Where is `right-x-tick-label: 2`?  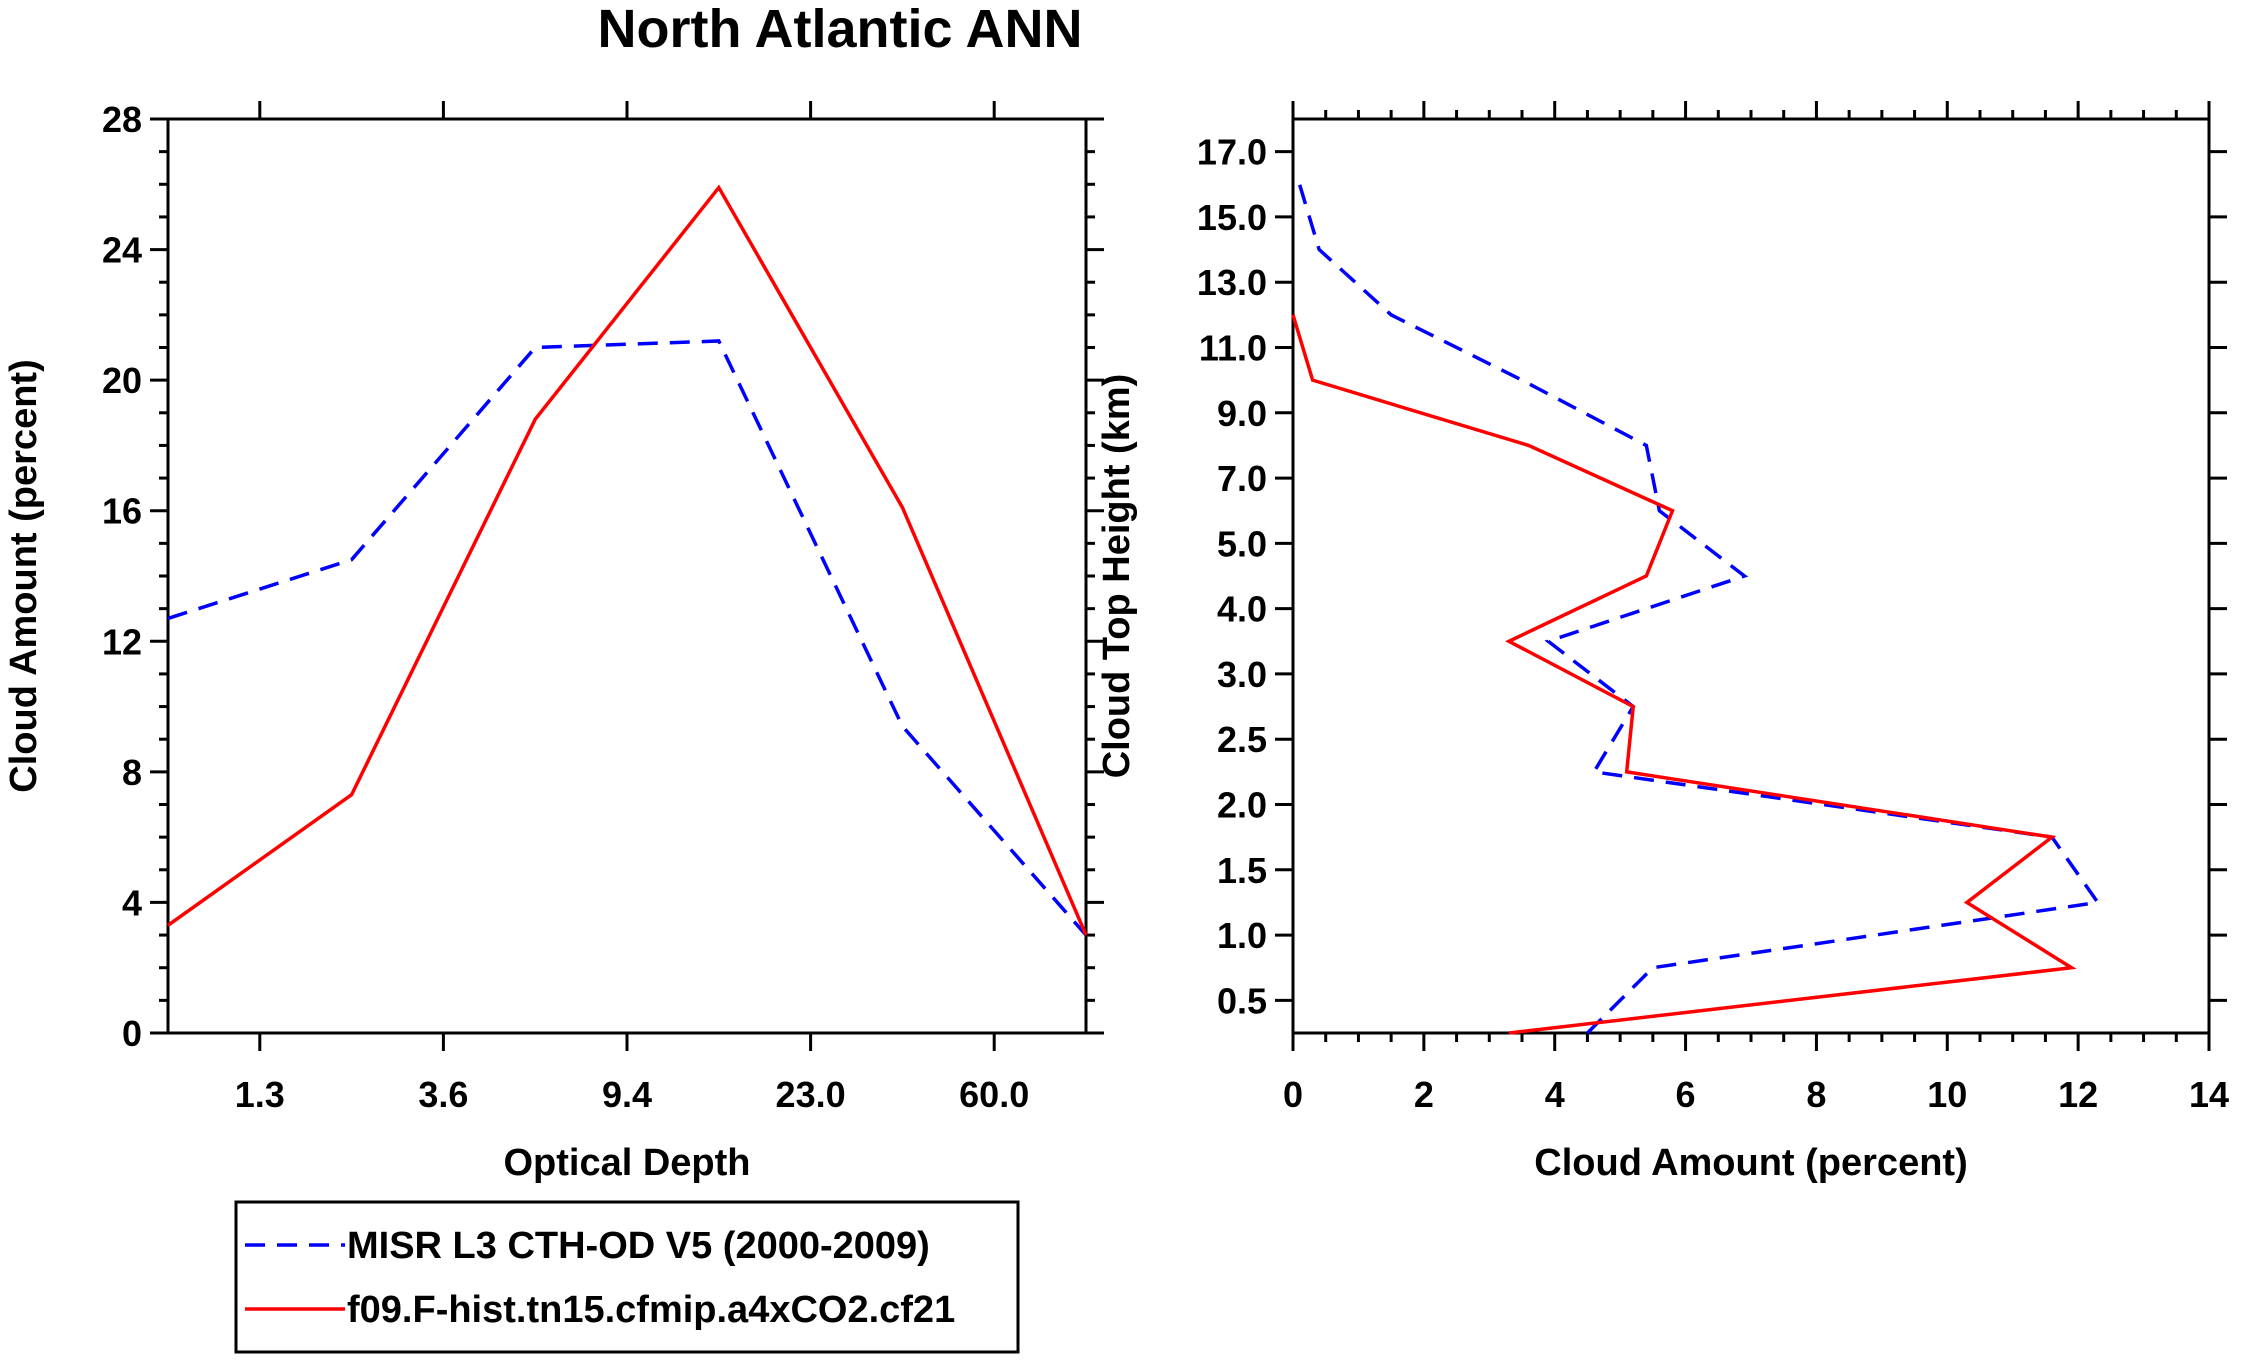
right-x-tick-label: 2 is located at coordinates (1424, 1094).